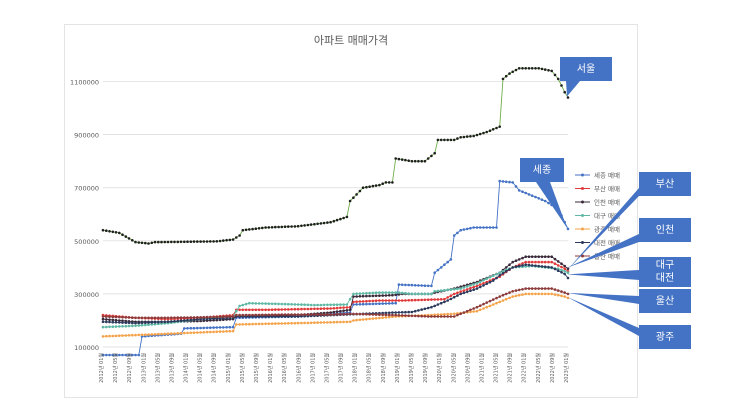 The height and width of the screenshot is (419, 743). What do you see at coordinates (84, 83) in the screenshot?
I see `y-tick-label: 1100000` at bounding box center [84, 83].